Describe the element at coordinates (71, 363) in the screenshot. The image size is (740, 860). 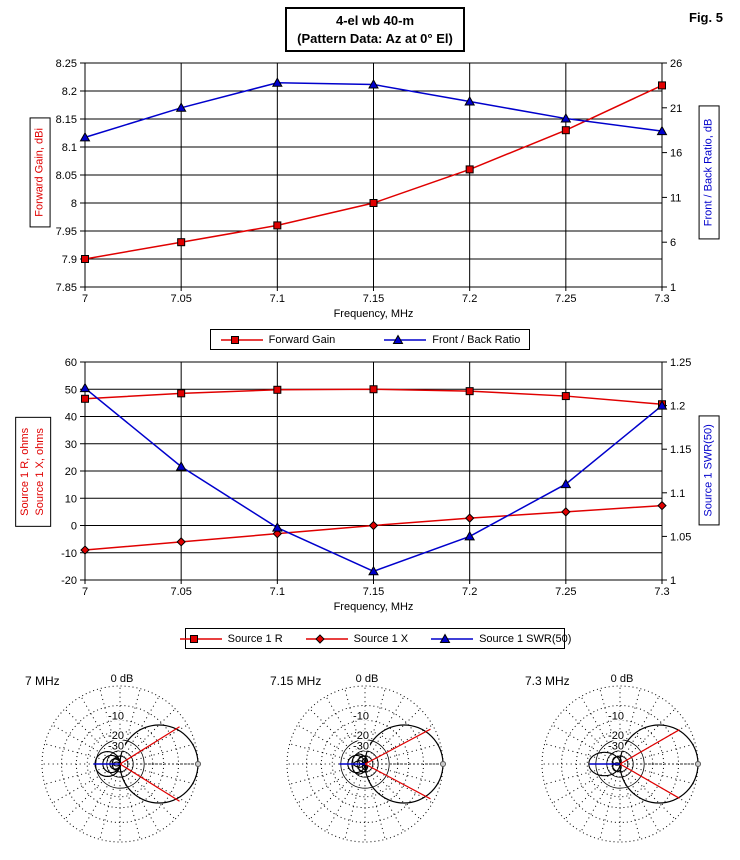
I see `svg-text: 60` at that location.